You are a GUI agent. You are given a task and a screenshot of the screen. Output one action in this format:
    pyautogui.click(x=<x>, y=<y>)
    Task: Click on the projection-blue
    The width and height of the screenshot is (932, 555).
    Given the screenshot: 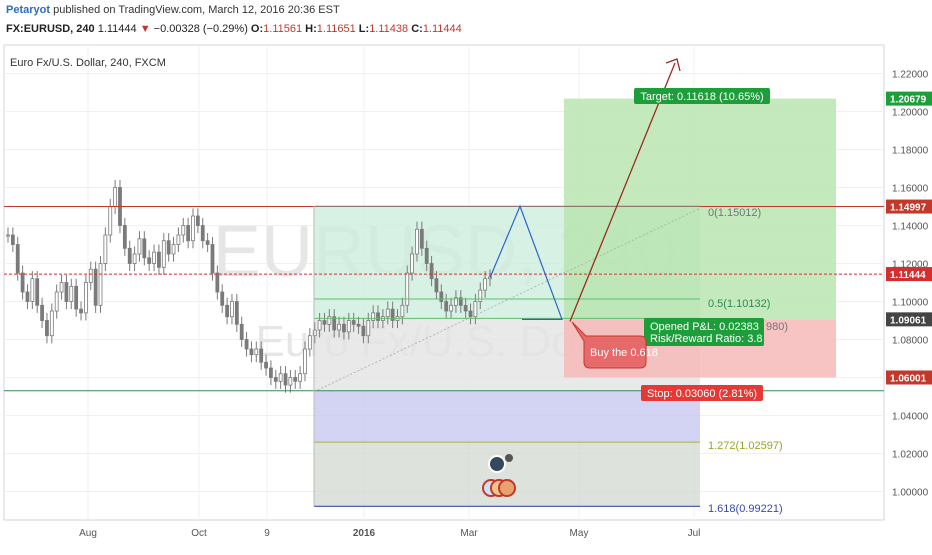 What is the action you would take?
    pyautogui.click(x=526, y=262)
    